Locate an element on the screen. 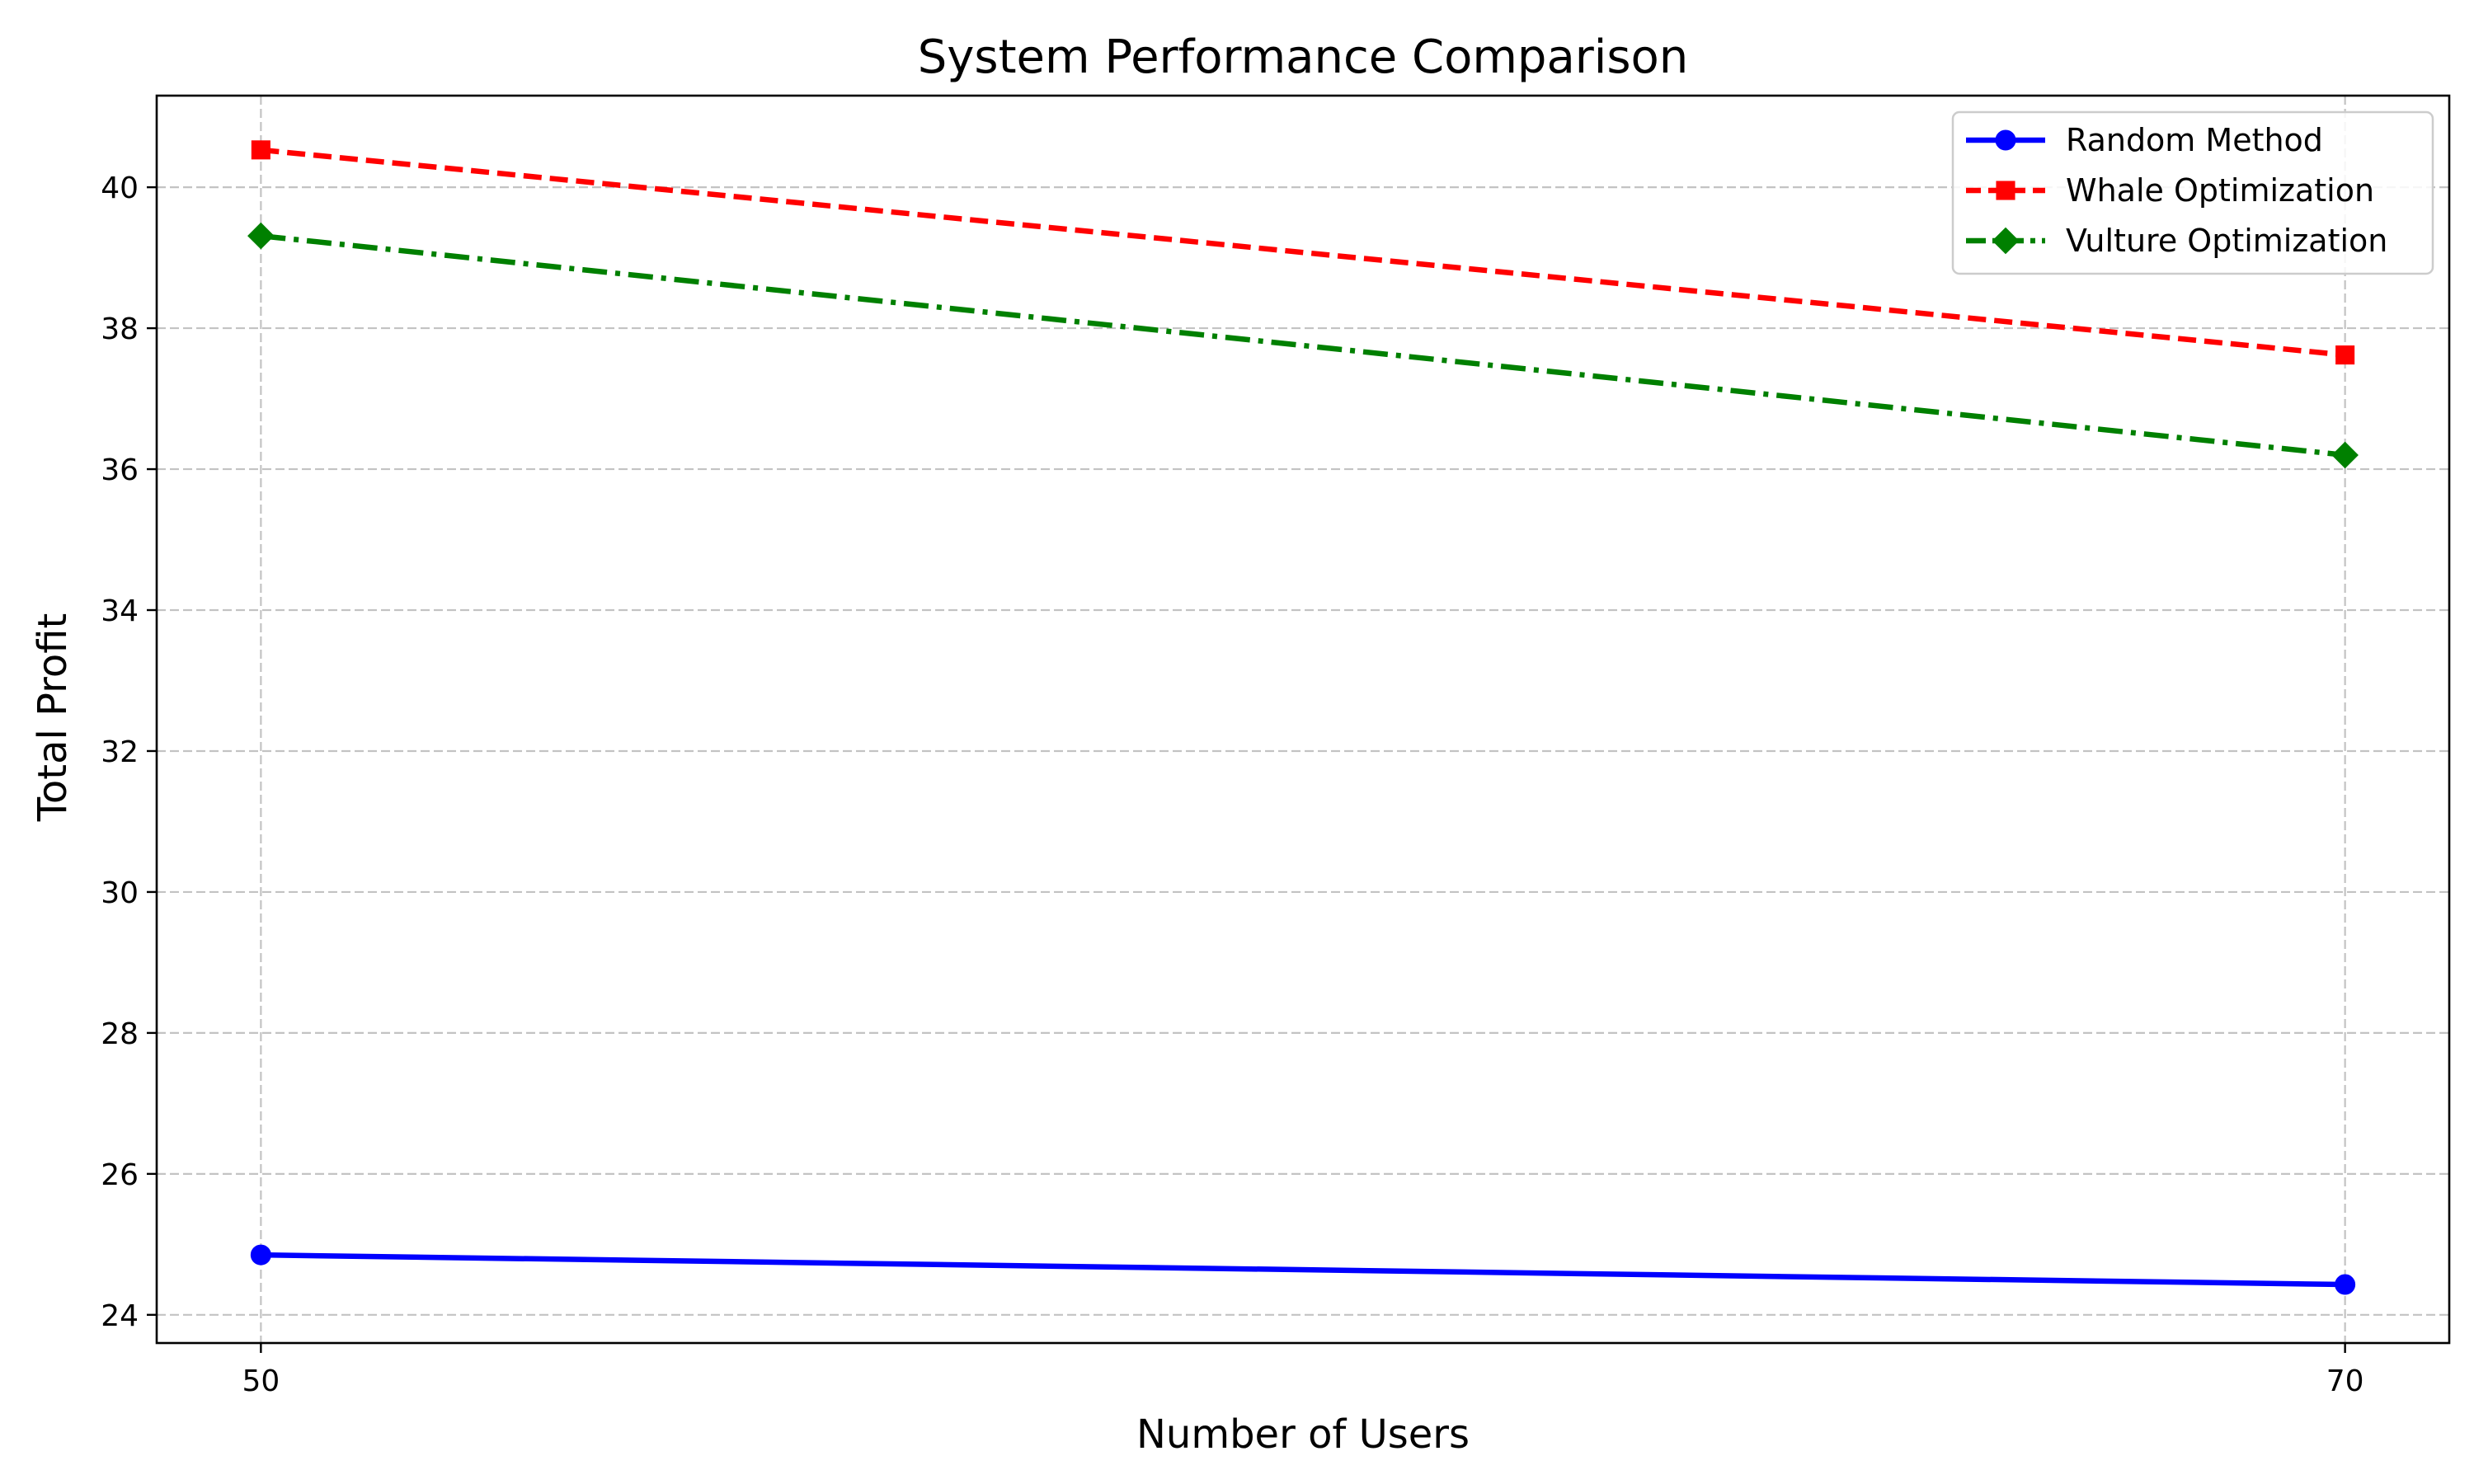 The image size is (2474, 1484). y-tick-label: 30 is located at coordinates (120, 893).